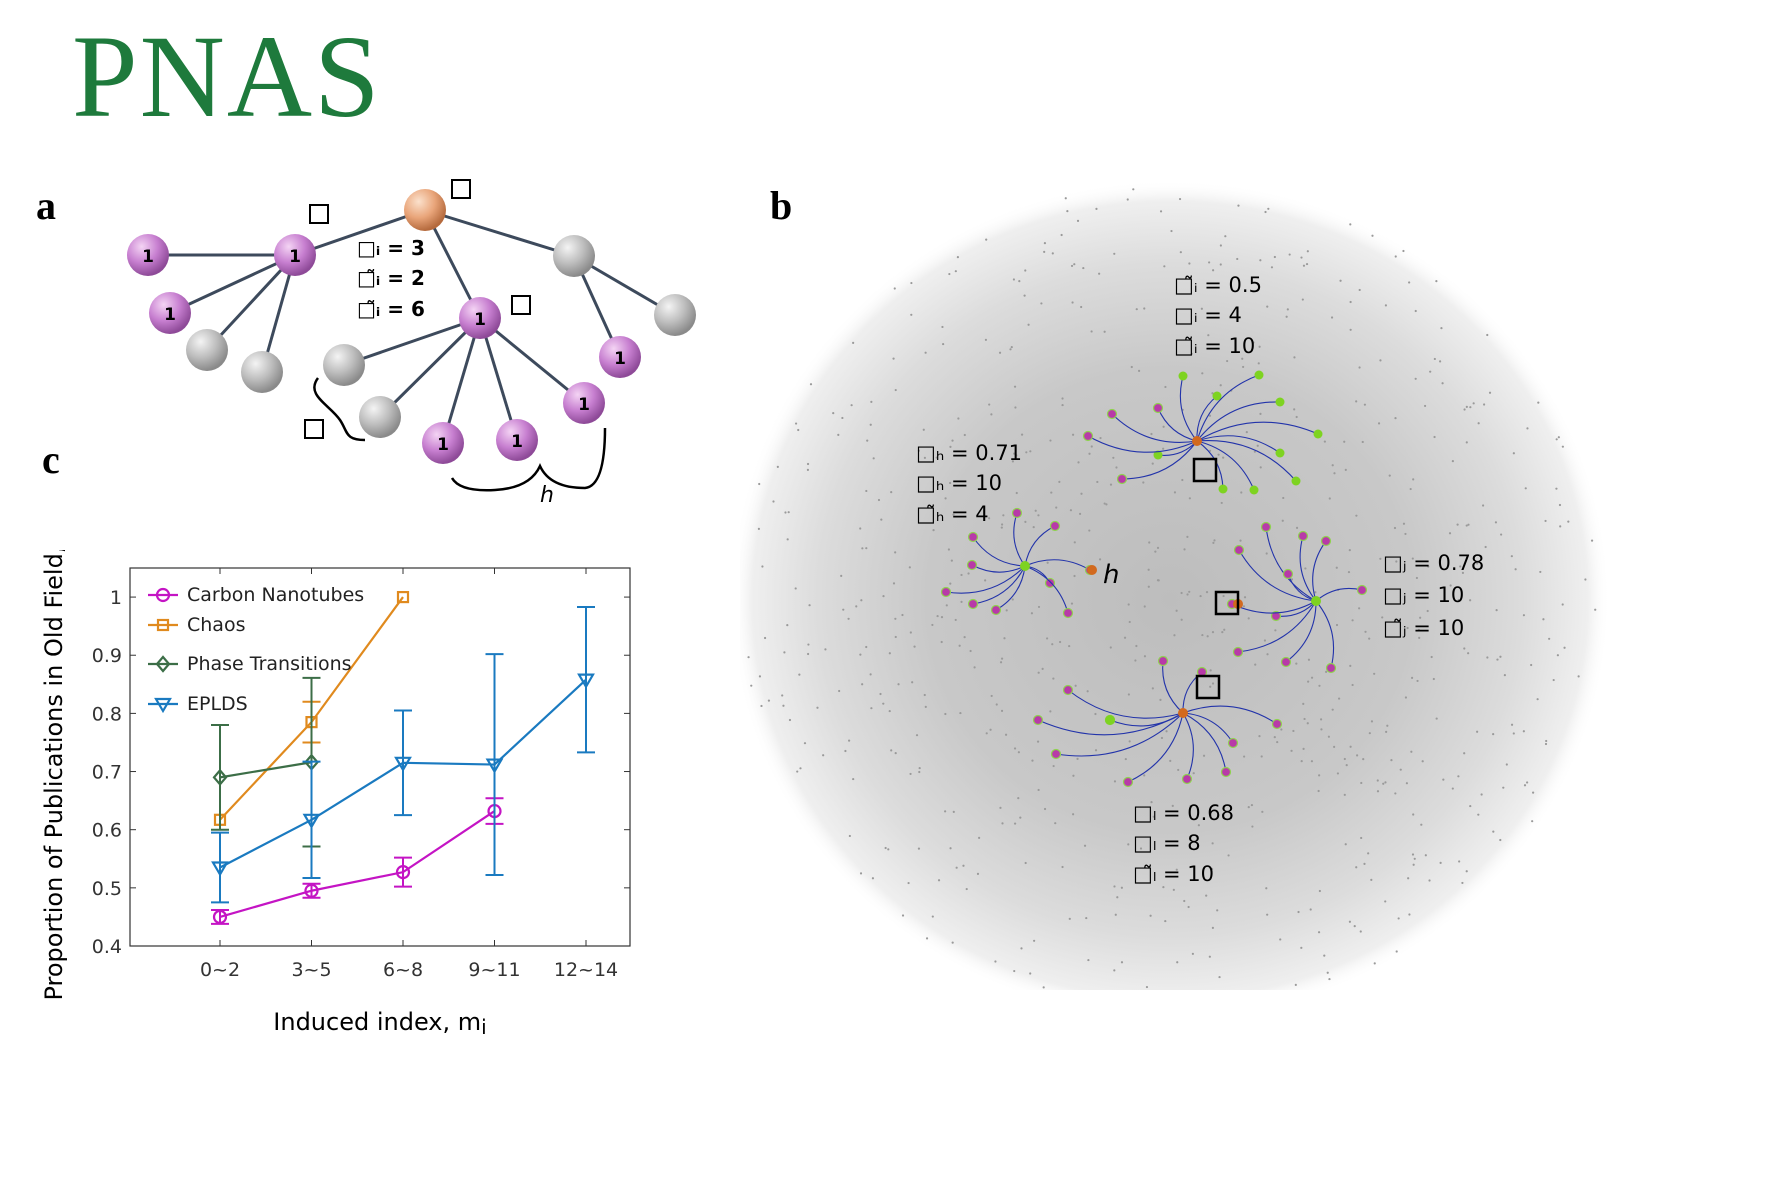 The image size is (1772, 1193). I want to click on green-leaf, so click(1223, 489).